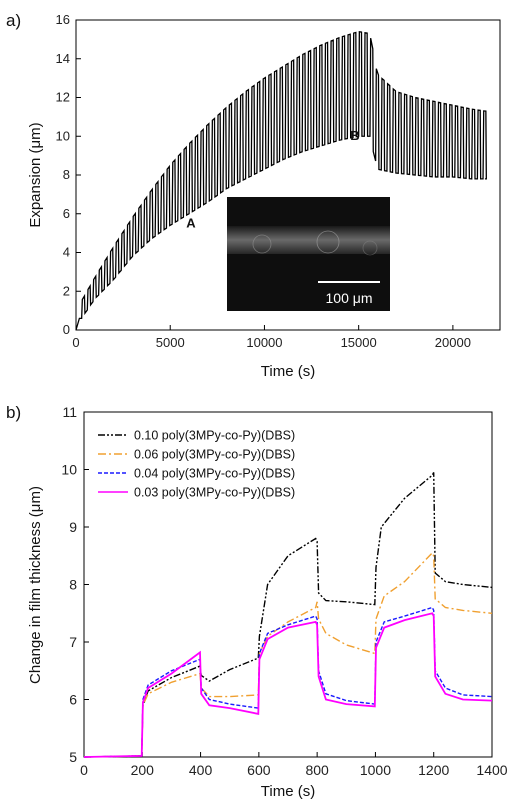 Image resolution: width=512 pixels, height=802 pixels. Describe the element at coordinates (308, 240) in the screenshot. I see `inset-fiber-band` at that location.